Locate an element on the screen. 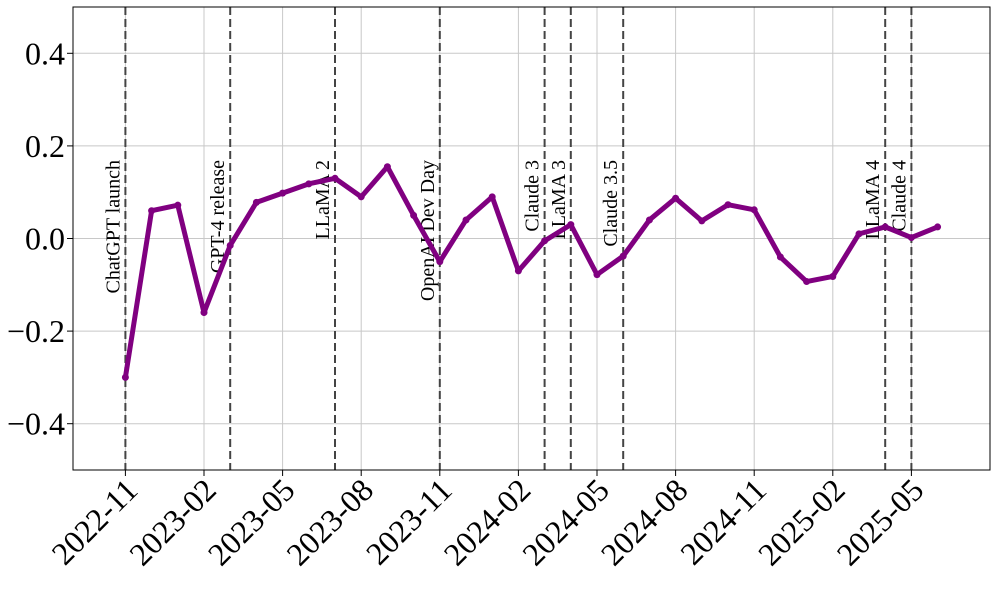 This screenshot has width=996, height=595. x-tick-label: 2024-02 is located at coordinates (486, 521).